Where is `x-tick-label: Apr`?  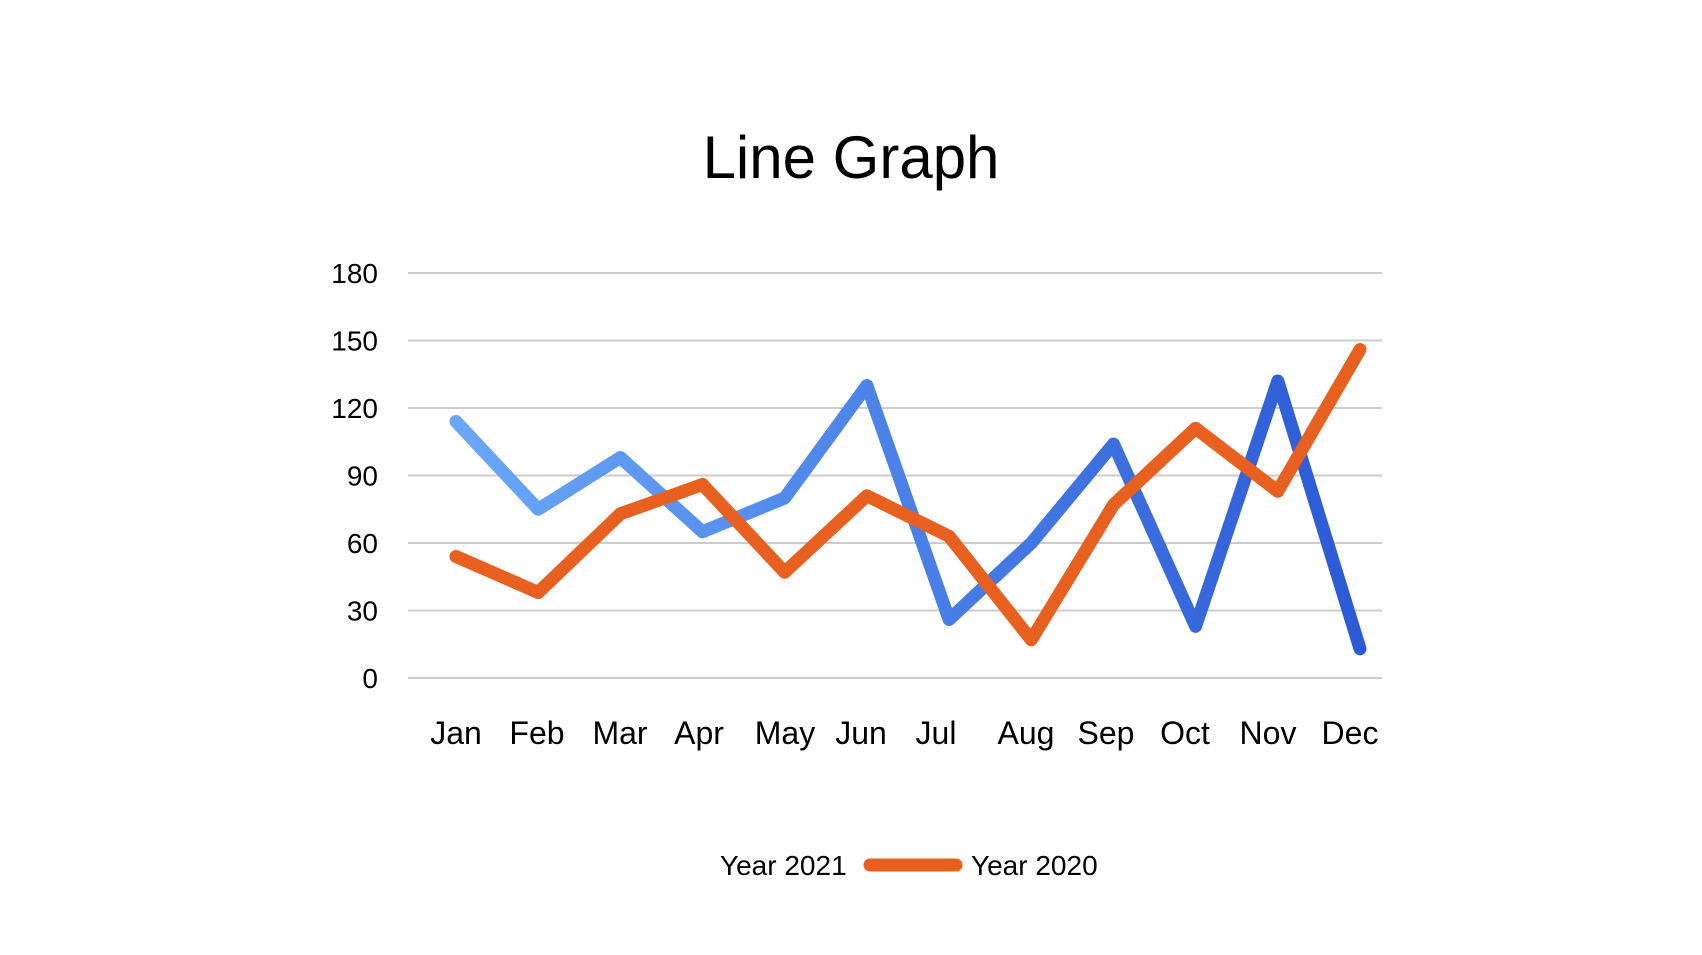 x-tick-label: Apr is located at coordinates (699, 733).